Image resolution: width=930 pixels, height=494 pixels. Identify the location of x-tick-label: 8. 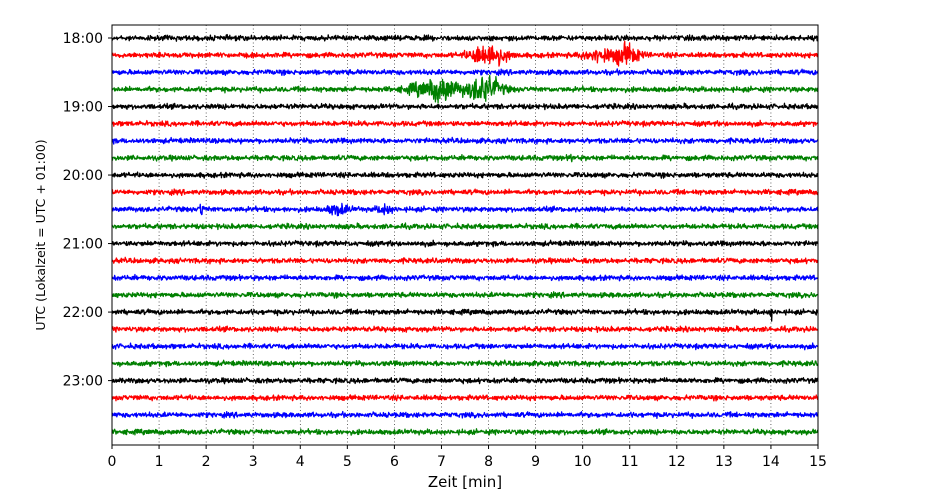
(488, 462).